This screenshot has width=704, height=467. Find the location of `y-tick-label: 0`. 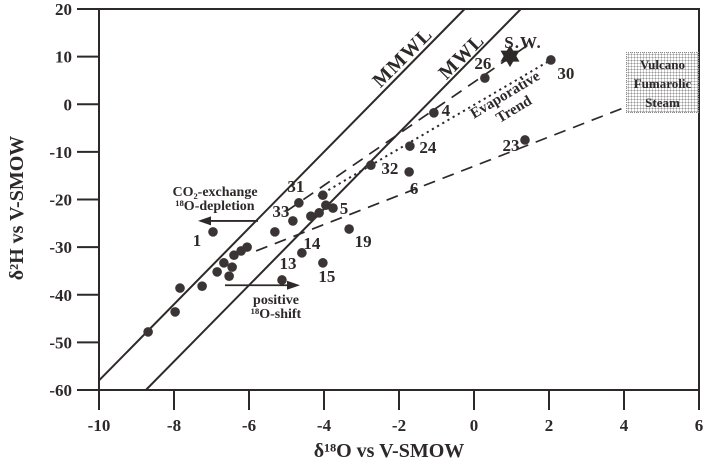

y-tick-label: 0 is located at coordinates (68, 104).